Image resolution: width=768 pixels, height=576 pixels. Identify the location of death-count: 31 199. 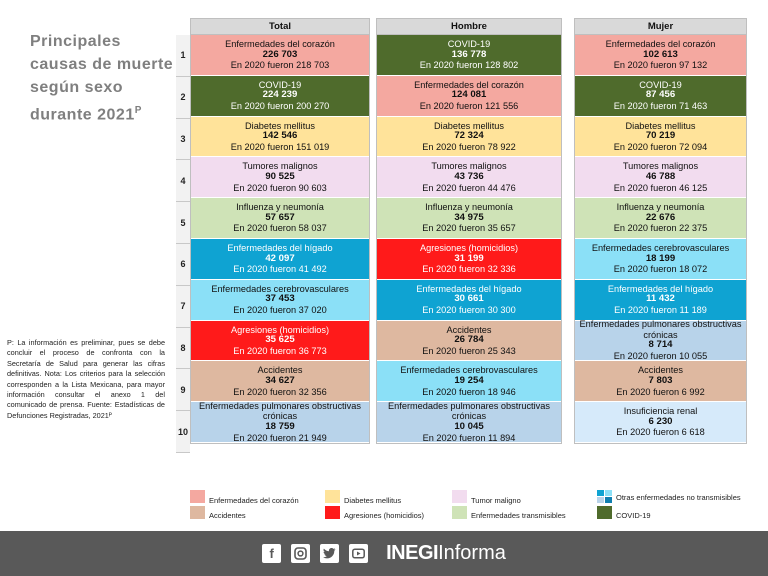
(469, 258).